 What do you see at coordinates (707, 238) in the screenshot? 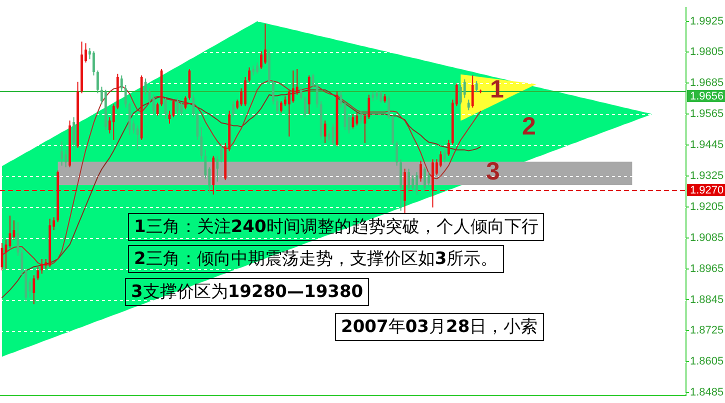
I see `y-tick-label: 1.9085` at bounding box center [707, 238].